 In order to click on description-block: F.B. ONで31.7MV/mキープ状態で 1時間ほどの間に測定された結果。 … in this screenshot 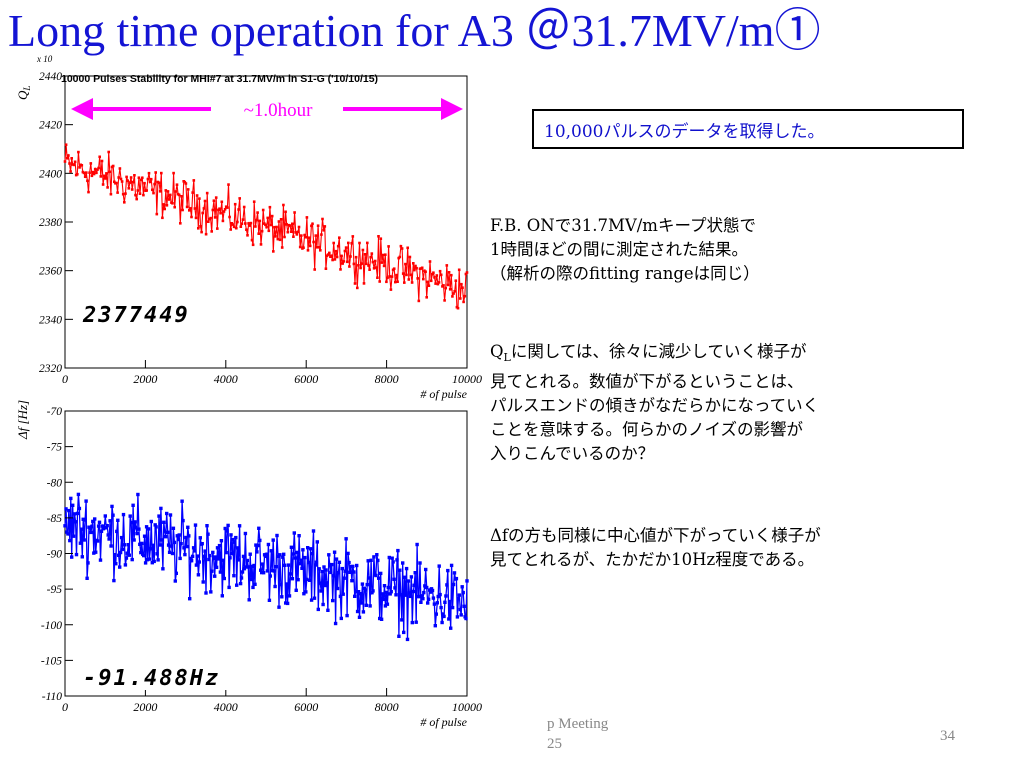, I will do `click(730, 250)`.